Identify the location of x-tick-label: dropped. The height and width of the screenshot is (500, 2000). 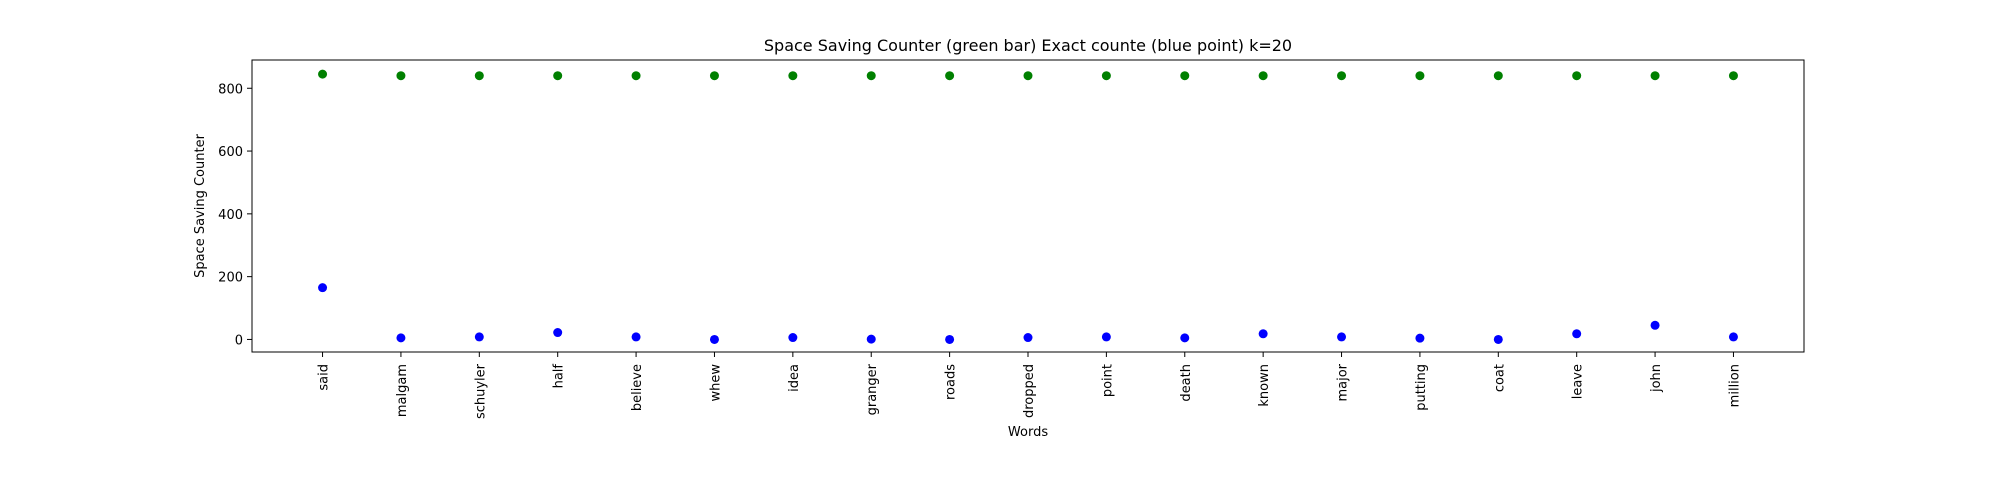
(1029, 391).